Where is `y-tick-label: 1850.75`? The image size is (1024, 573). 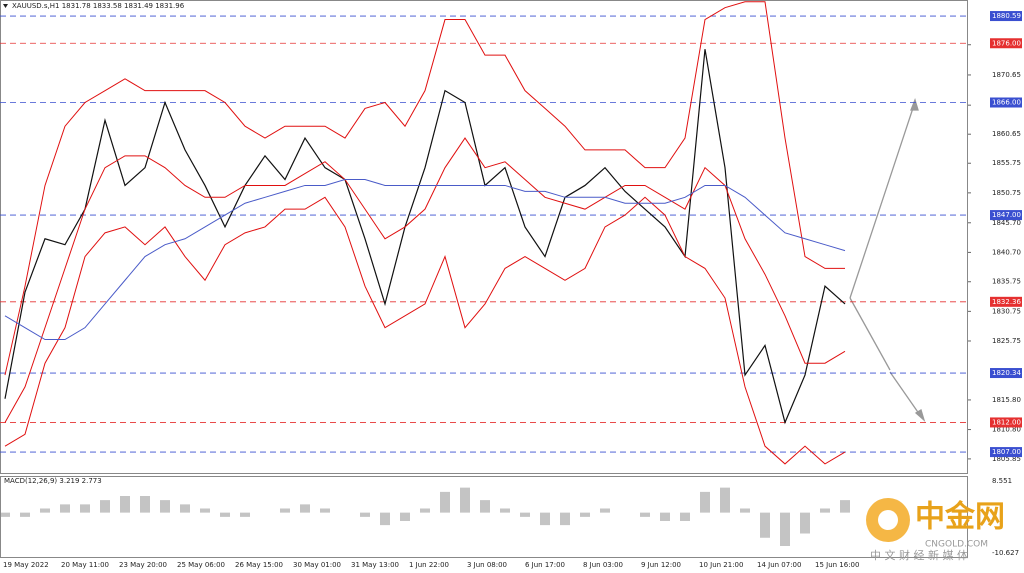 y-tick-label: 1850.75 is located at coordinates (1006, 193).